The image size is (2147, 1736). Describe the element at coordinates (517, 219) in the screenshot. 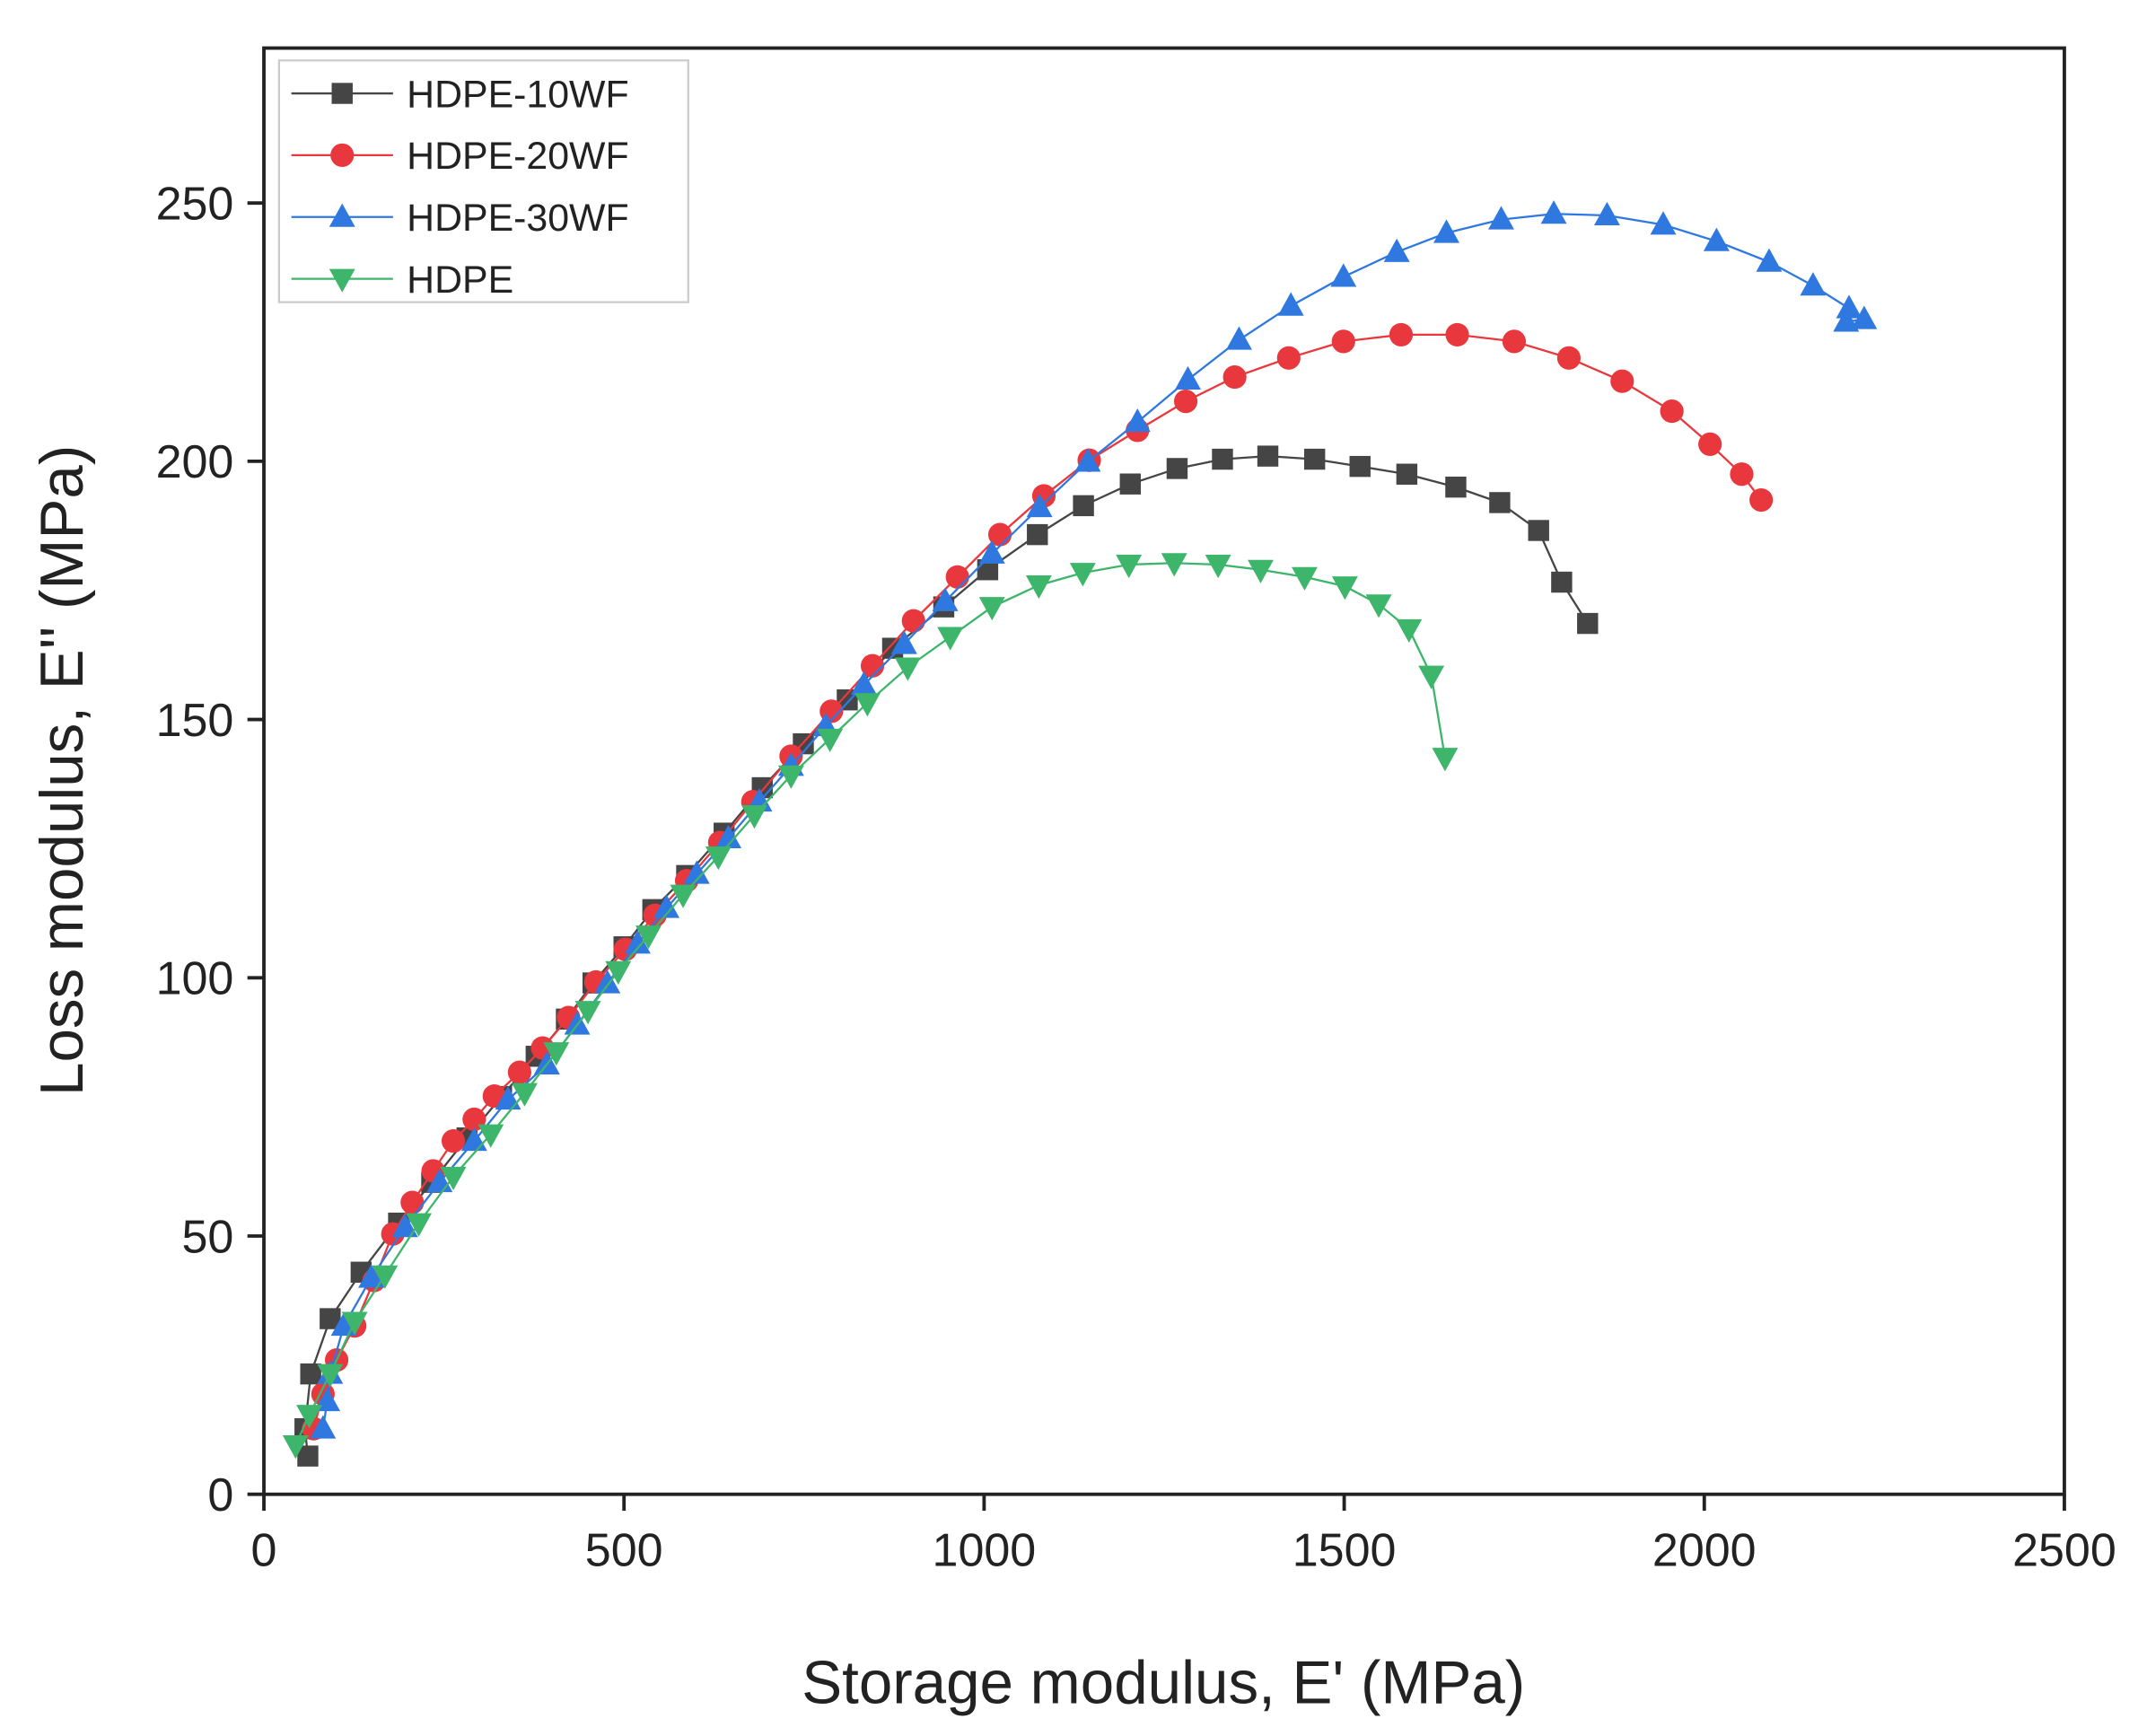

I see `legend-label: HDPE-30WF` at that location.